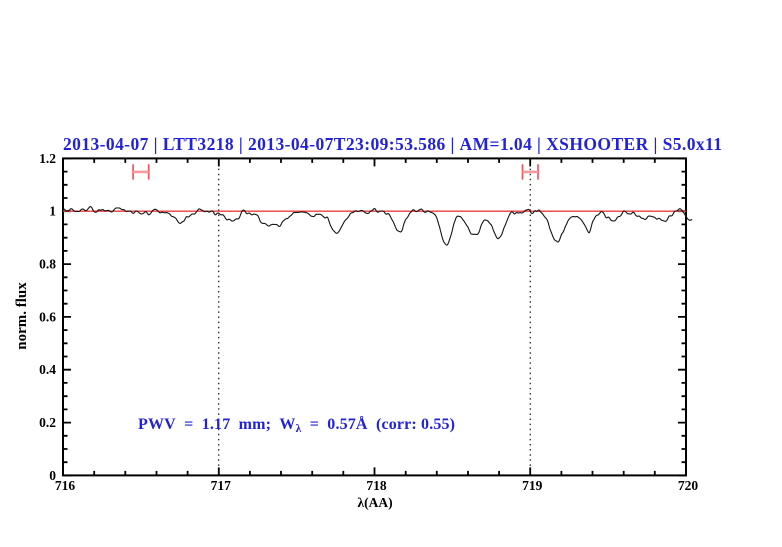 This screenshot has height=547, width=782. Describe the element at coordinates (47, 264) in the screenshot. I see `svg-text: 0.8` at that location.